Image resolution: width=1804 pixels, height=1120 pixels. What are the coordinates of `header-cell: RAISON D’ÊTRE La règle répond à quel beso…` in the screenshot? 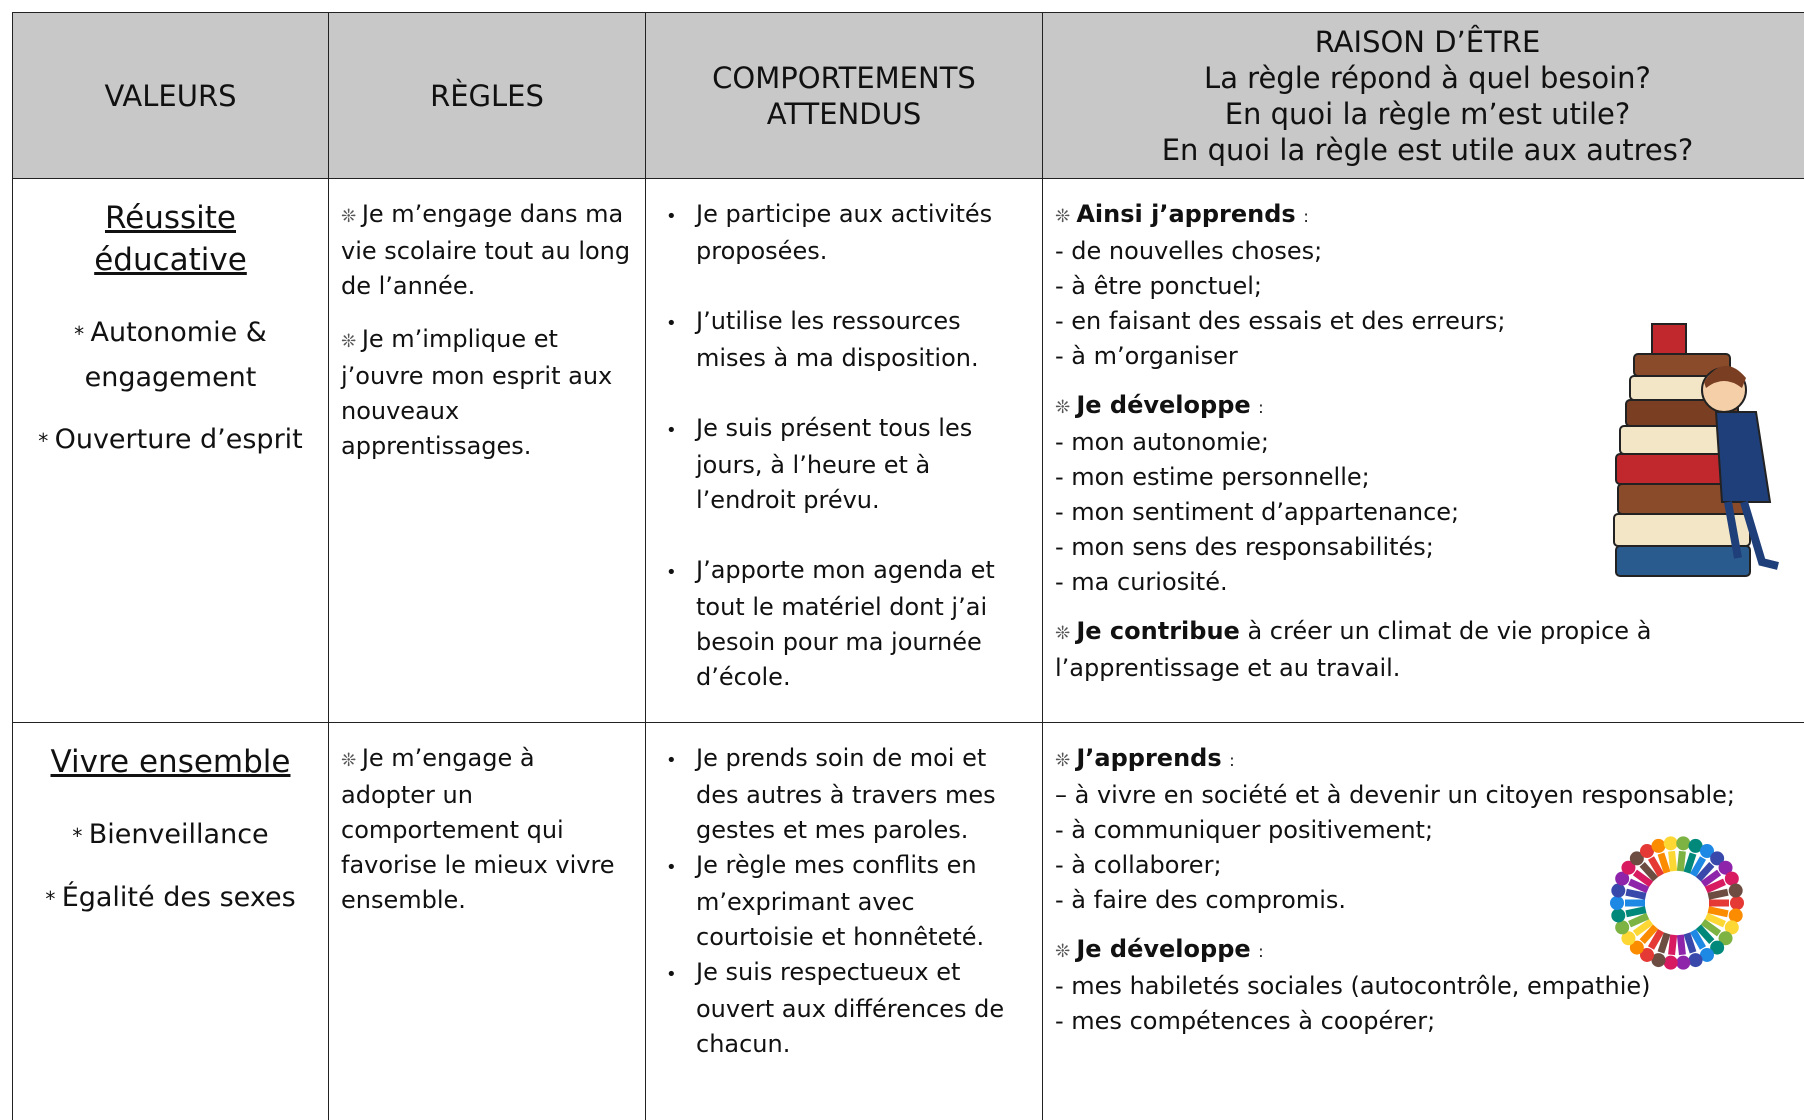 It's located at (1423, 95).